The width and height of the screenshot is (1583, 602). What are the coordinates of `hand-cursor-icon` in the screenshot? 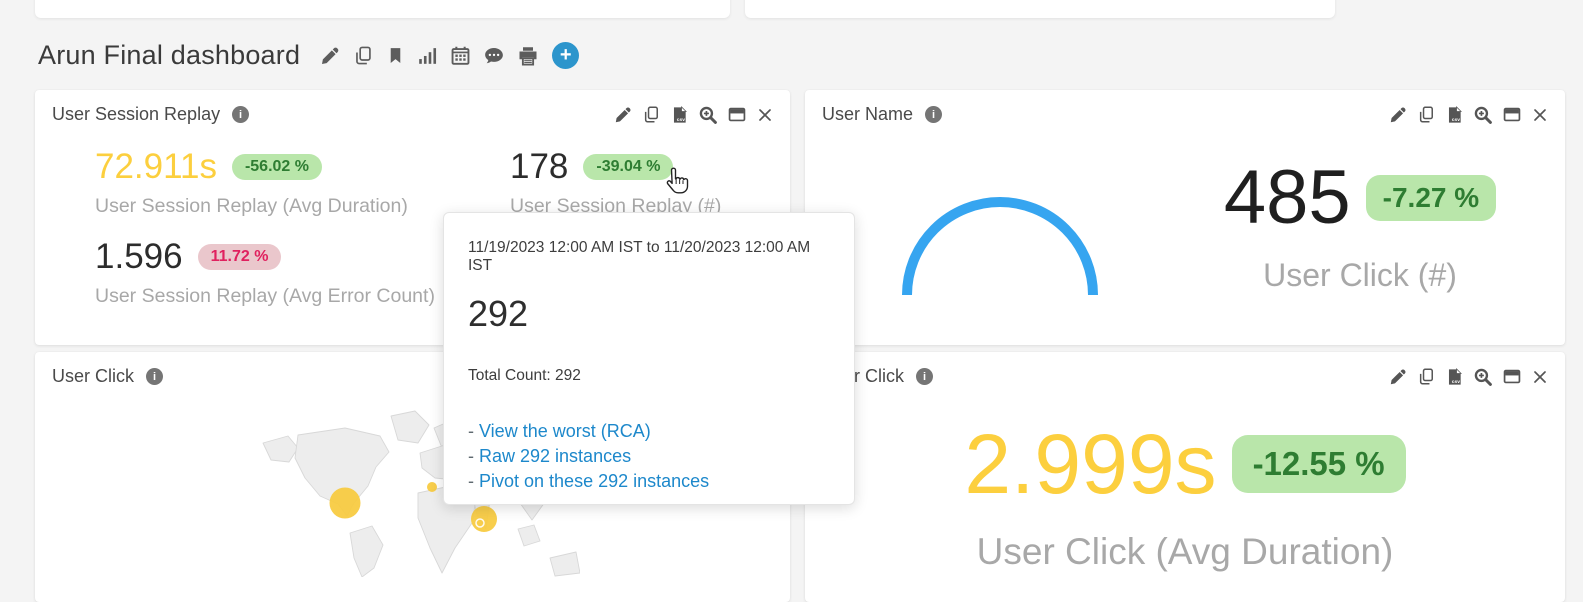 It's located at (675, 184).